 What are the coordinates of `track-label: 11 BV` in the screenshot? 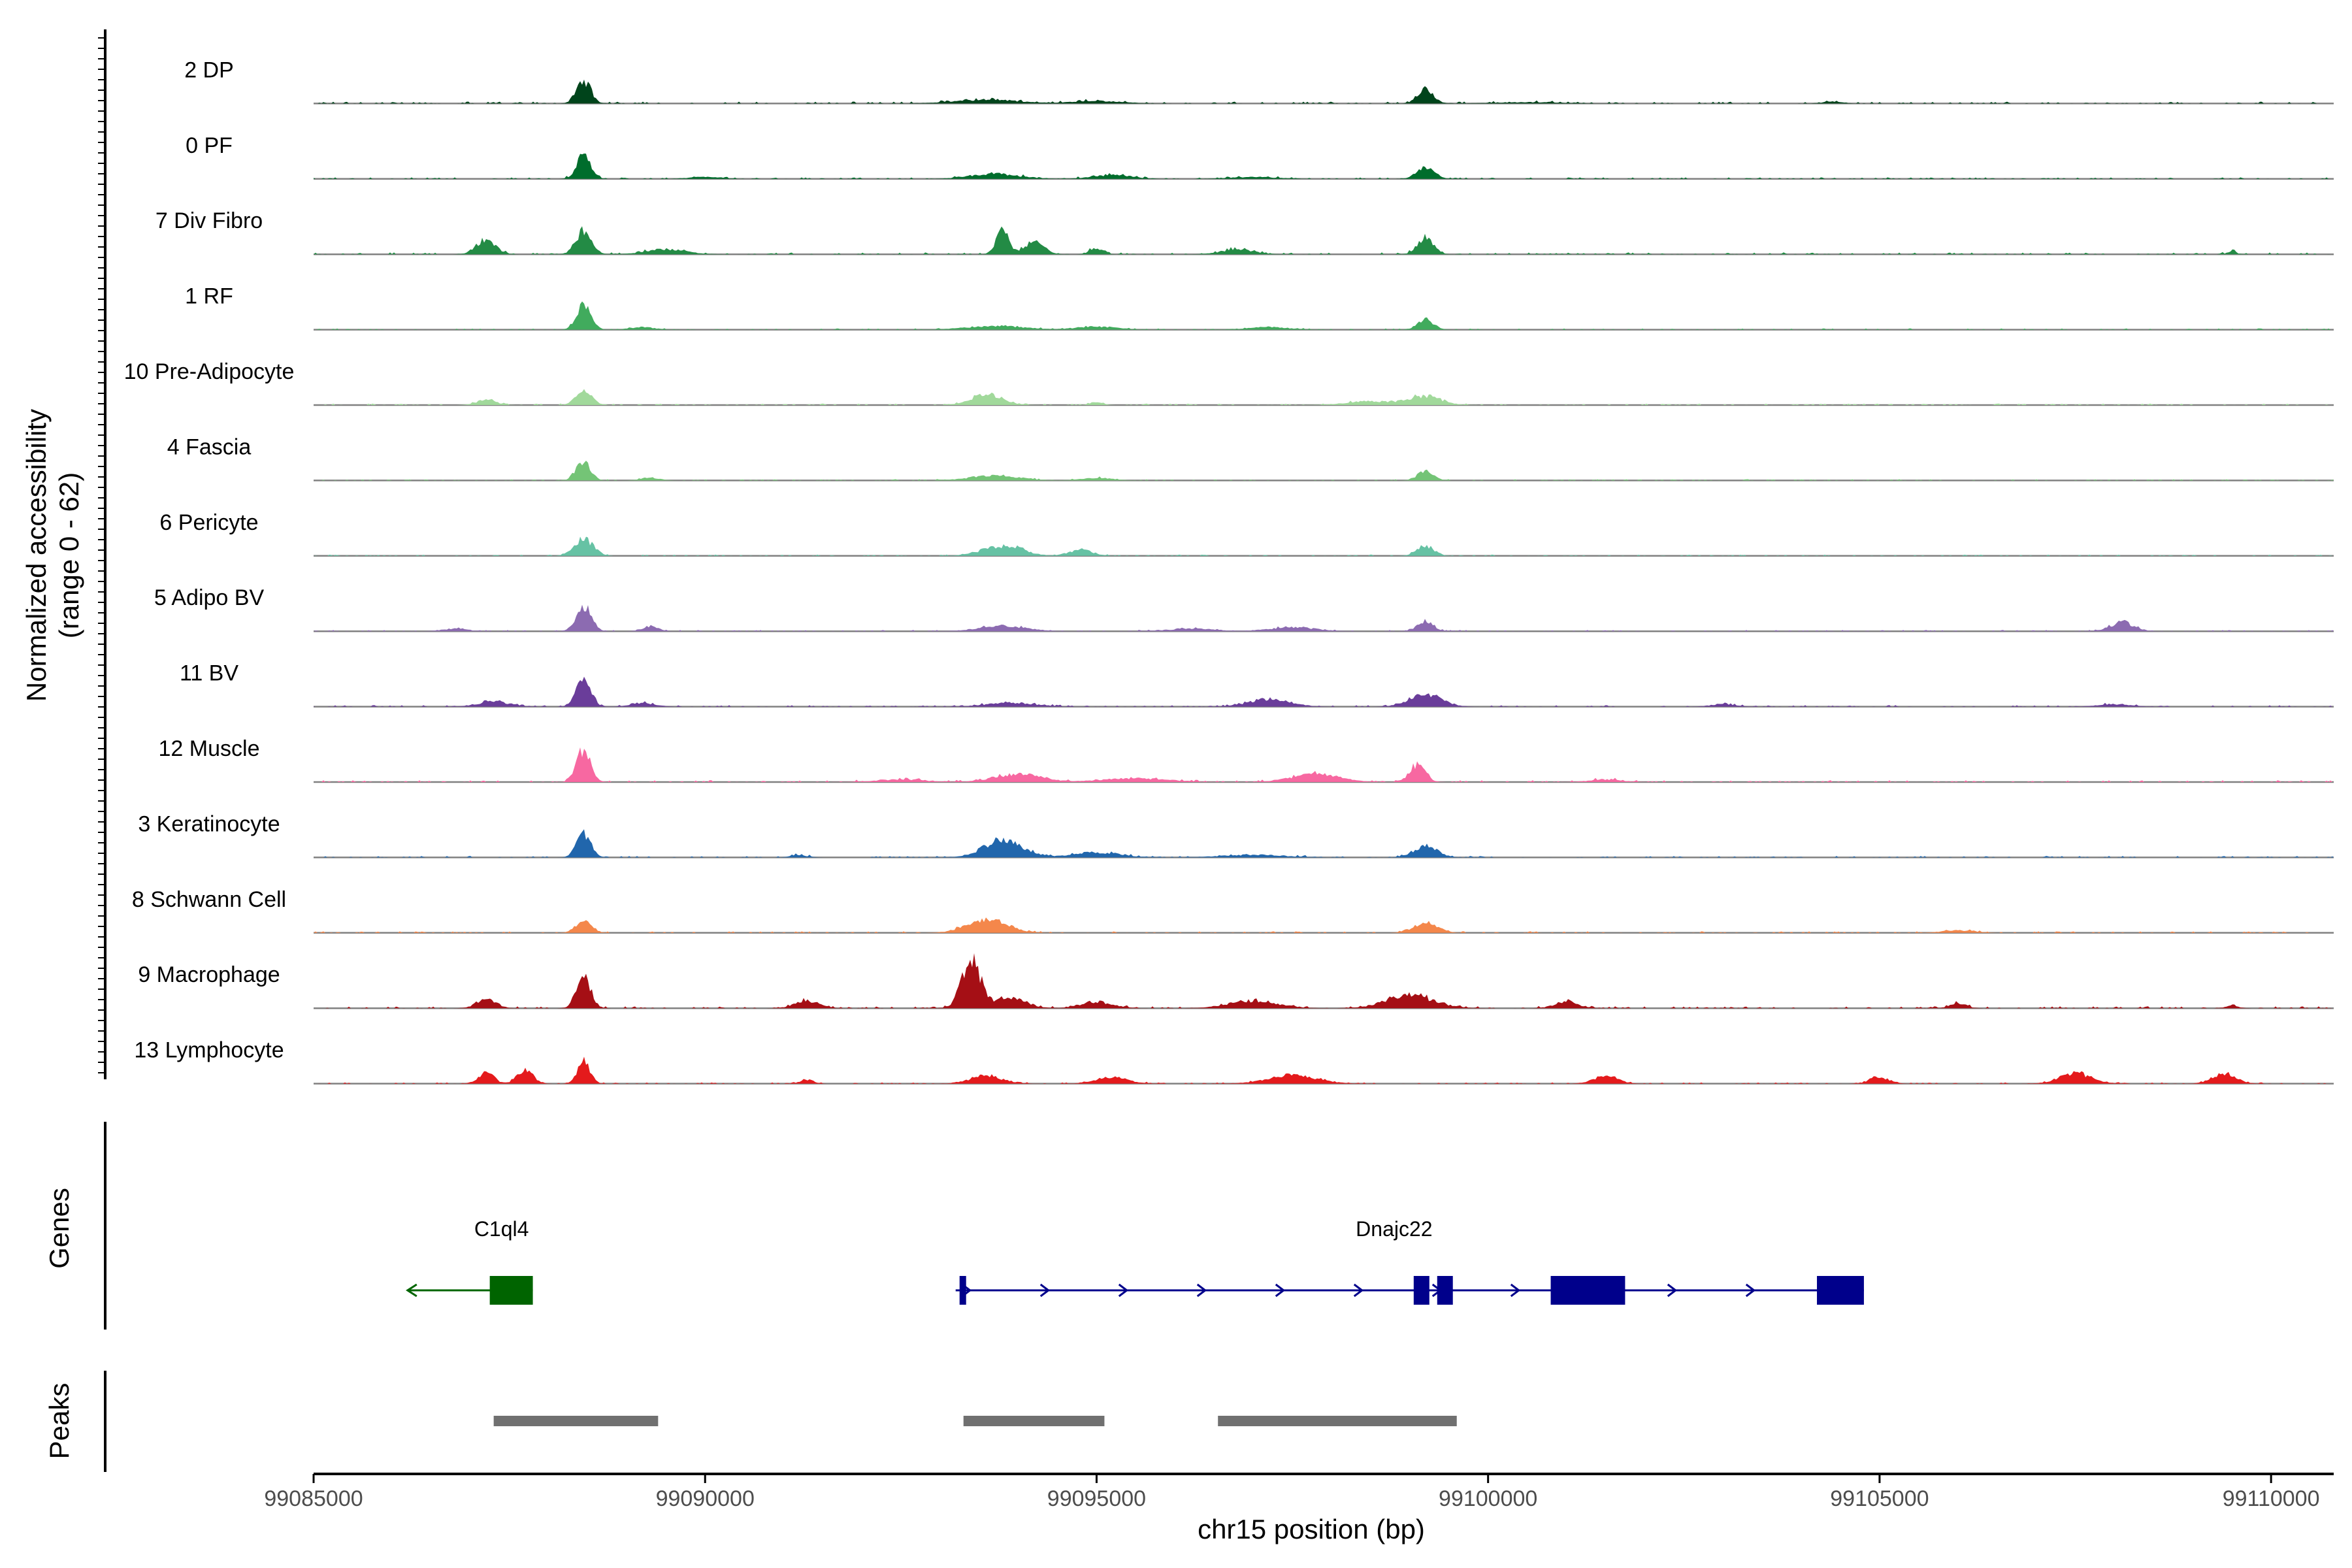 It's located at (209, 673).